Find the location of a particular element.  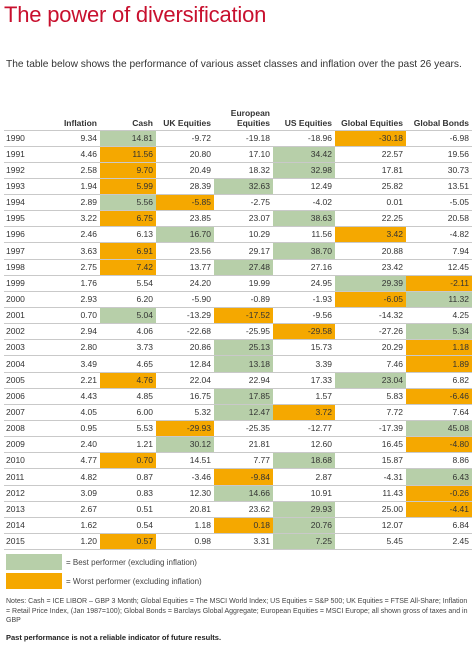

value-cell: 0.83 is located at coordinates (128, 493).